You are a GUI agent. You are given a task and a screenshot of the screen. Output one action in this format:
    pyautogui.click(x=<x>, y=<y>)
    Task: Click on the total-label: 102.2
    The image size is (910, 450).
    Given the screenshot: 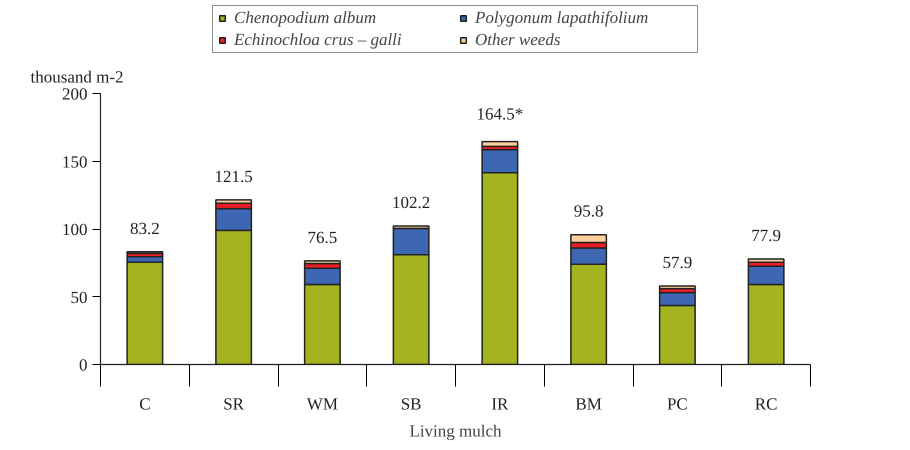 What is the action you would take?
    pyautogui.click(x=411, y=202)
    